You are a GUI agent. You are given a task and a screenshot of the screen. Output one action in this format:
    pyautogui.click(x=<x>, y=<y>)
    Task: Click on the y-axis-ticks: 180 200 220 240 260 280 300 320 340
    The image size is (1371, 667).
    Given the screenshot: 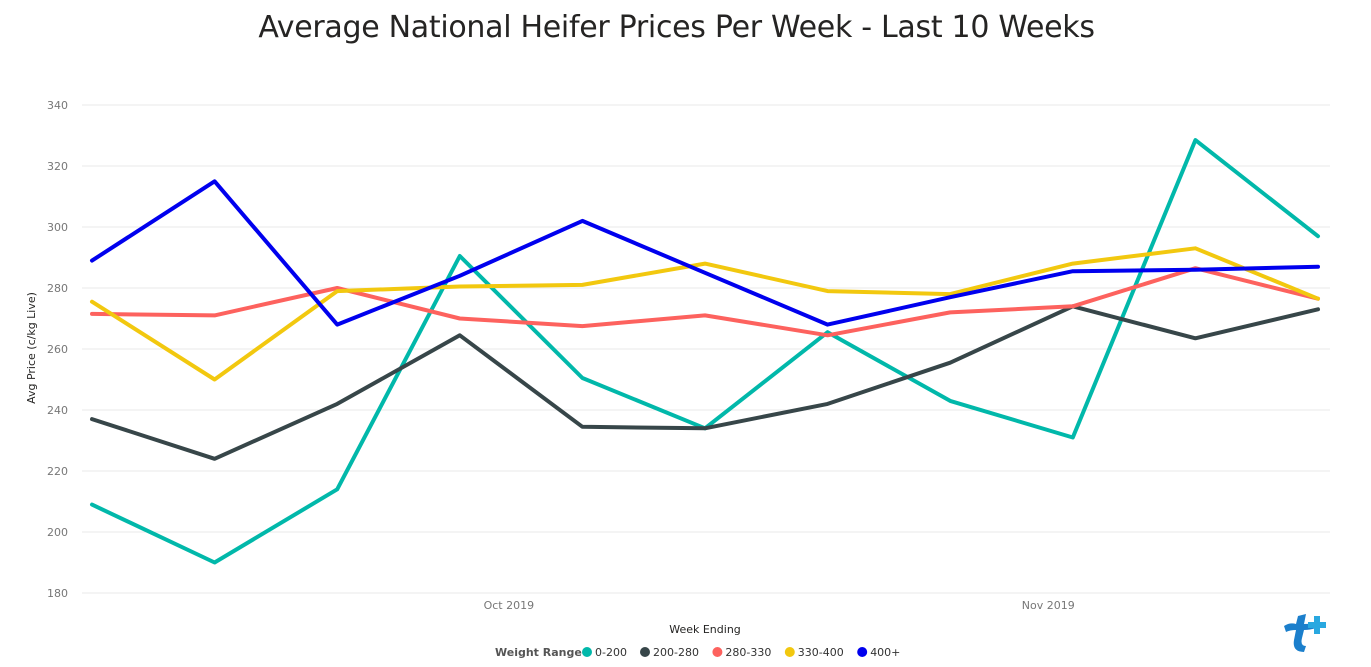 What is the action you would take?
    pyautogui.click(x=57, y=349)
    